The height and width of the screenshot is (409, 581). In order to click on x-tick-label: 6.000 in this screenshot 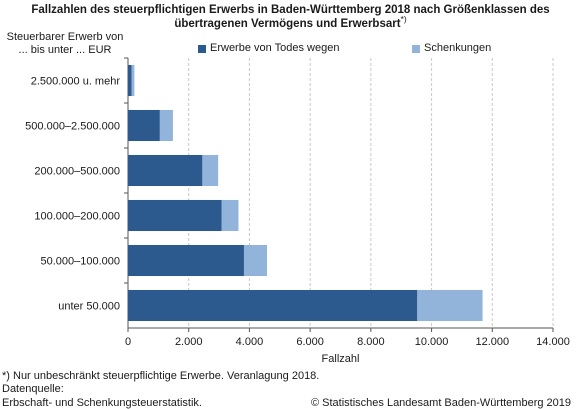, I will do `click(310, 342)`.